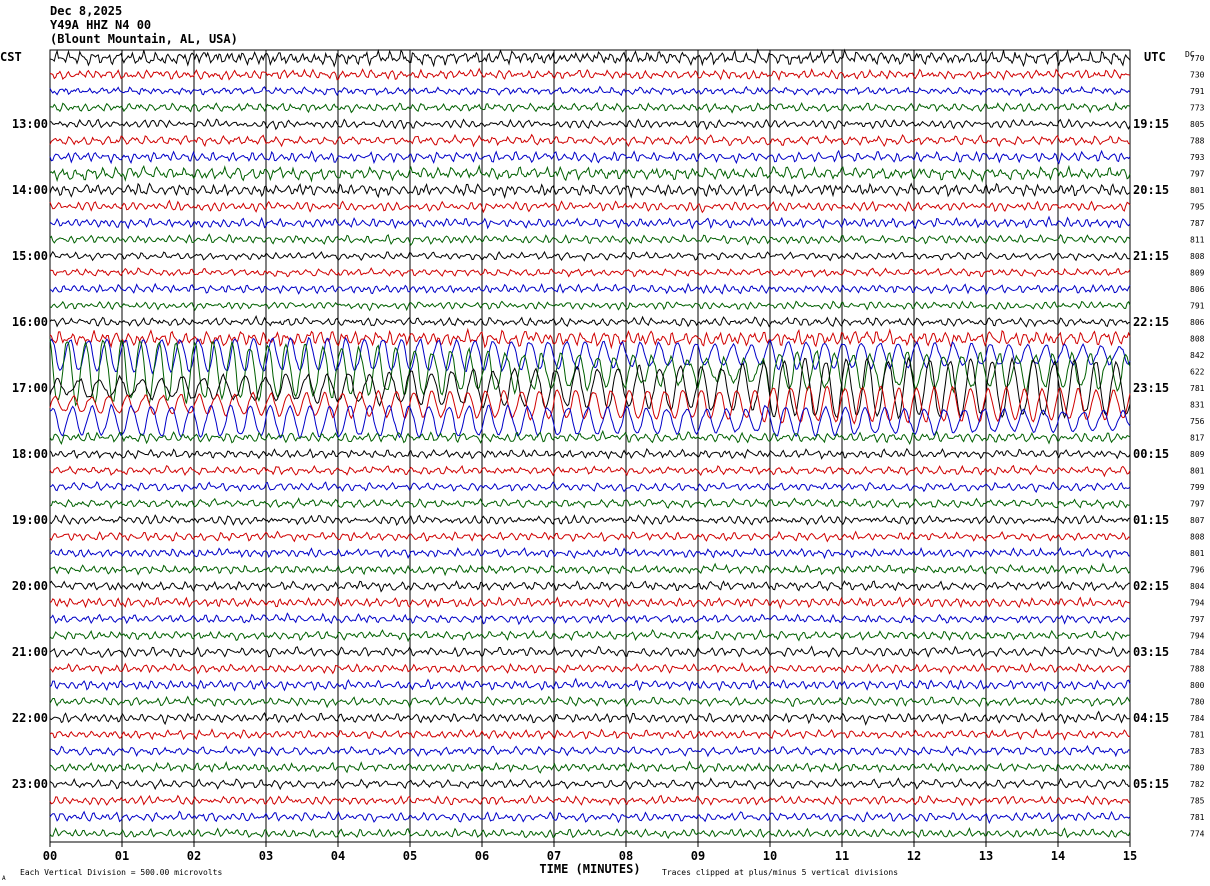 This screenshot has height=886, width=1210. Describe the element at coordinates (1151, 454) in the screenshot. I see `utc-hour-label: 00:15` at that location.